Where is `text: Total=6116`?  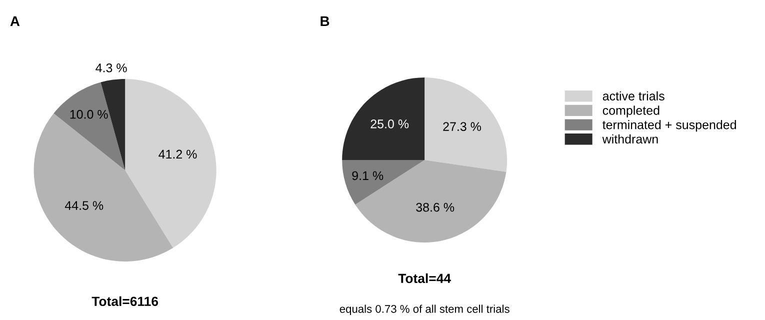
text: Total=6116 is located at coordinates (125, 301).